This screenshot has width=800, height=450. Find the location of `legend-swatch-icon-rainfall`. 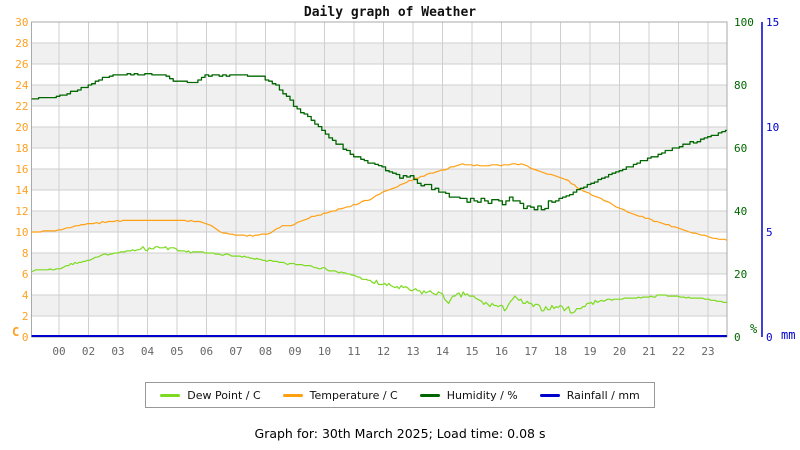

legend-swatch-icon-rainfall is located at coordinates (549, 395).